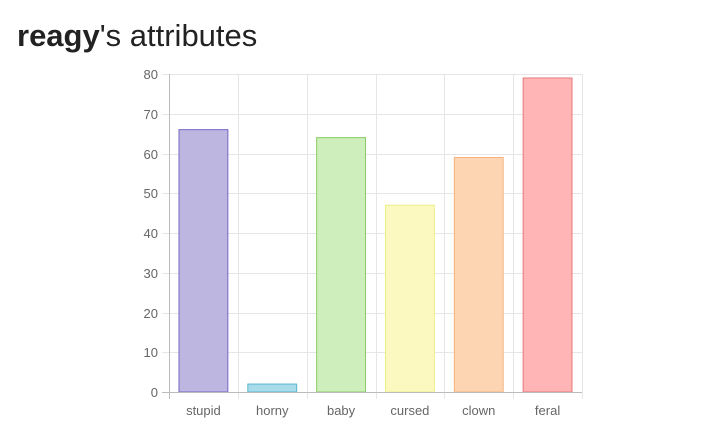 This screenshot has height=447, width=719. Describe the element at coordinates (151, 313) in the screenshot. I see `y-tick-label: 20` at that location.